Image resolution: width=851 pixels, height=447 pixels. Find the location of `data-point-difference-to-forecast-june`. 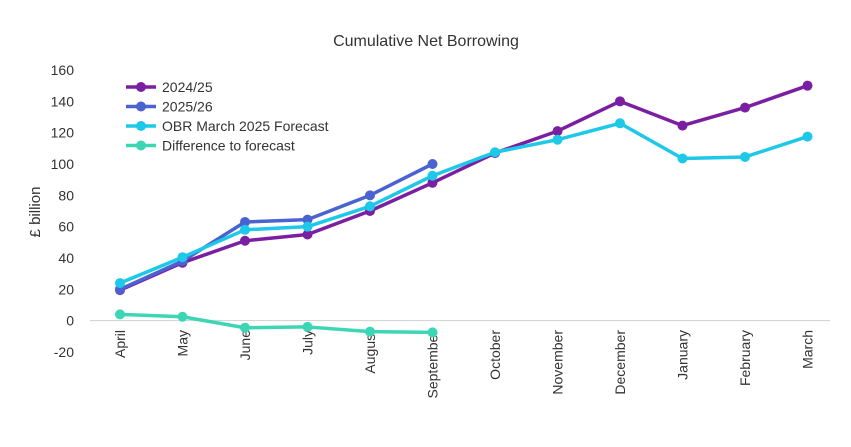

data-point-difference-to-forecast-june is located at coordinates (245, 327).